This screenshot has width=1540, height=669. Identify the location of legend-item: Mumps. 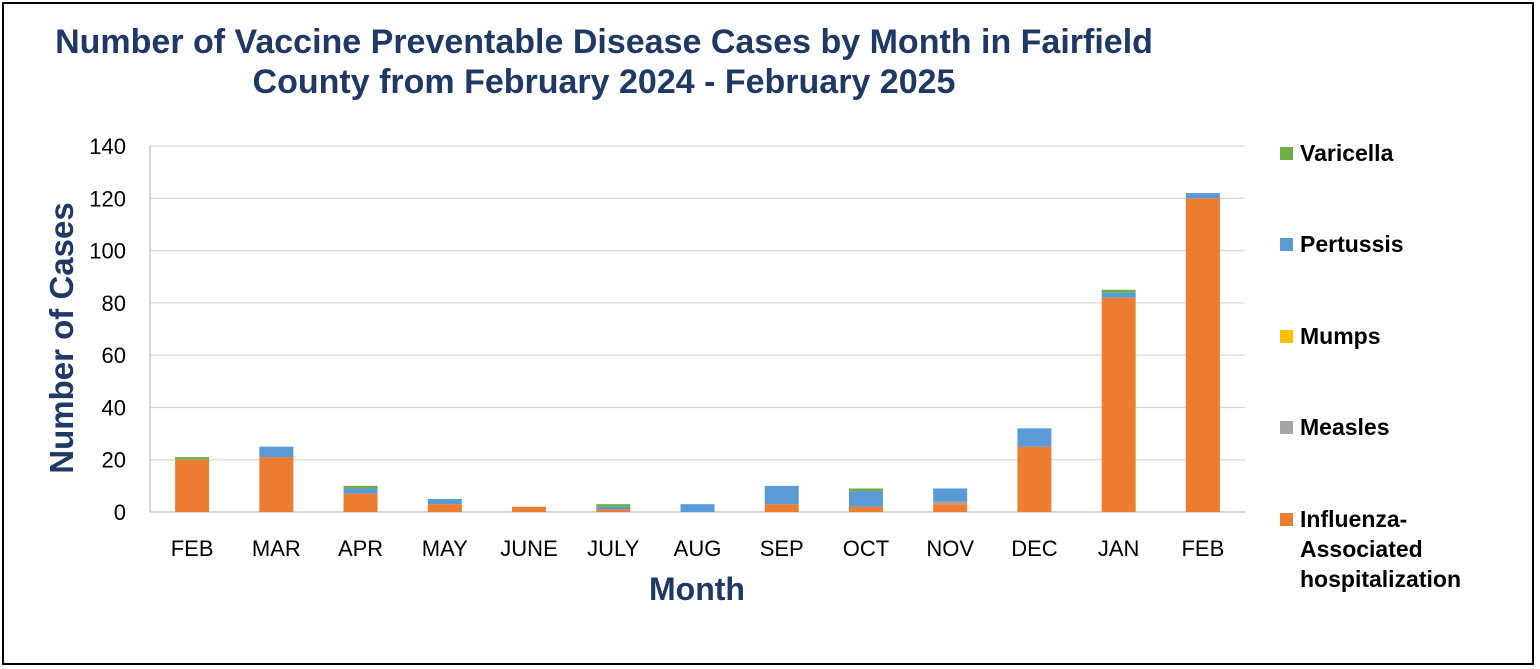
(1330, 336).